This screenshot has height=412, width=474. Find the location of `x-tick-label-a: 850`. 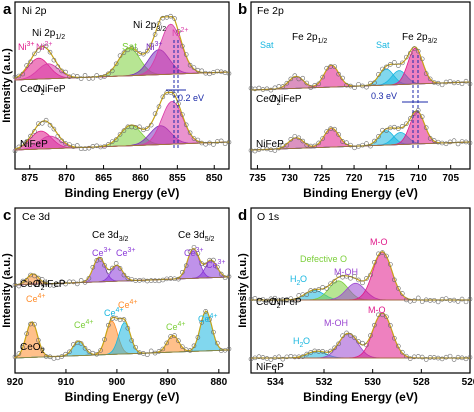

x-tick-label-a: 850 is located at coordinates (214, 178).